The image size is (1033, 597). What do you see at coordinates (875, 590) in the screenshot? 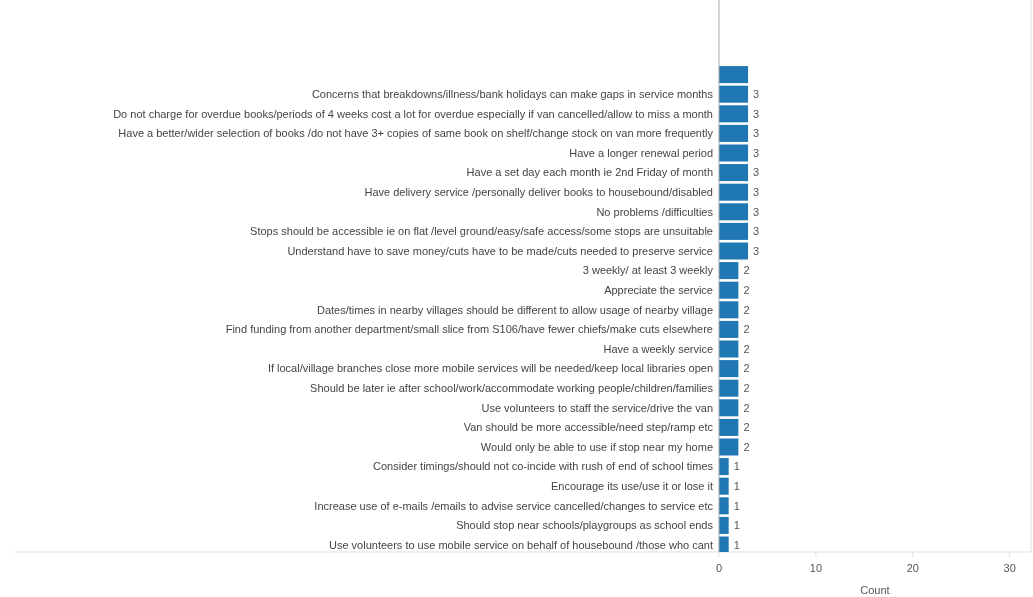
I see `x-axis-title: Count` at bounding box center [875, 590].